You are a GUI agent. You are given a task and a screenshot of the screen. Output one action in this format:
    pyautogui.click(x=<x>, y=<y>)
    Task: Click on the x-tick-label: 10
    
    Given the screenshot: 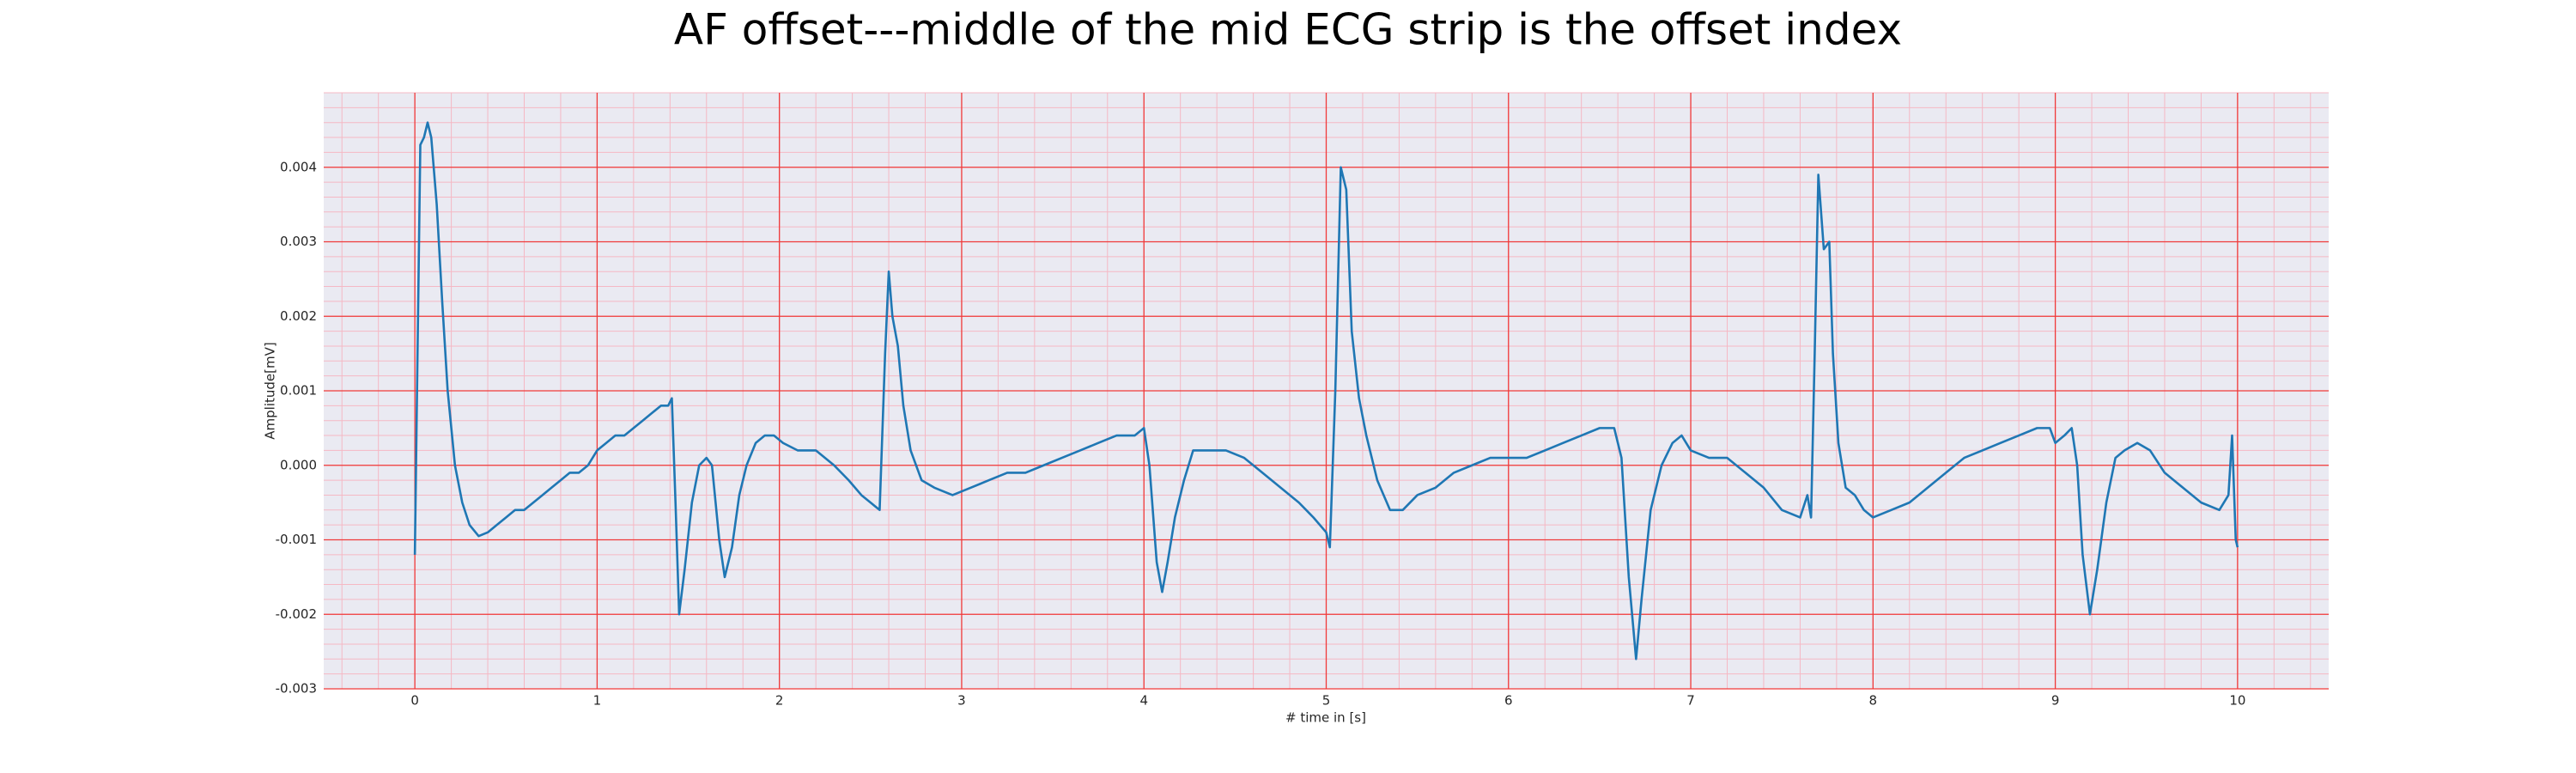 What is the action you would take?
    pyautogui.click(x=2237, y=701)
    